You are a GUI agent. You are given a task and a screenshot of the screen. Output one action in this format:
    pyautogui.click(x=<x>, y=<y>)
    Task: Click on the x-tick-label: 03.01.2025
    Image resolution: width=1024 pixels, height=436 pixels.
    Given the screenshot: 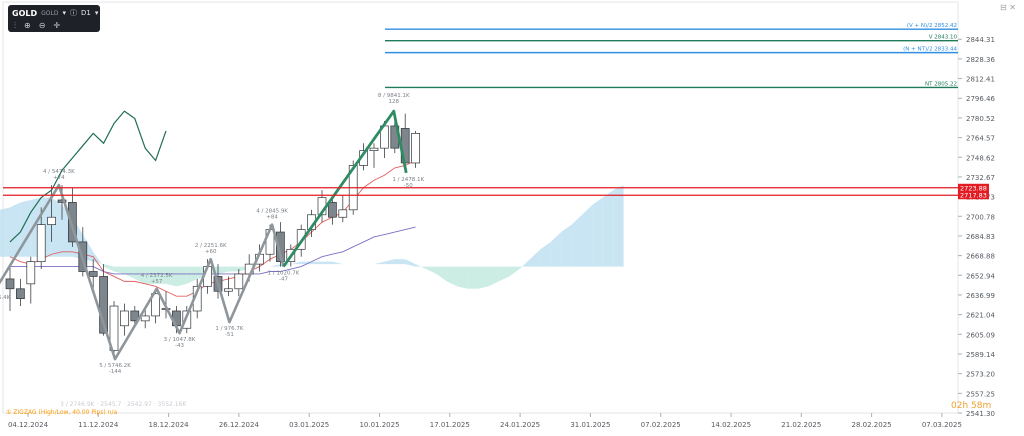 What is the action you would take?
    pyautogui.click(x=309, y=425)
    